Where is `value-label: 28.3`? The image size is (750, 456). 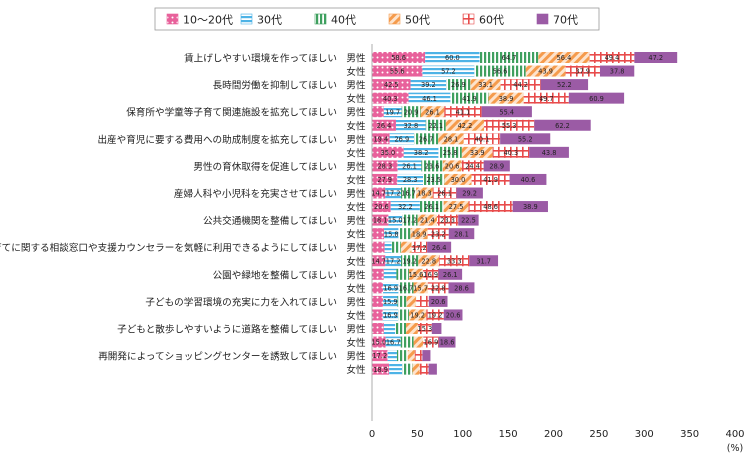
value-label: 28.3 is located at coordinates (384, 167).